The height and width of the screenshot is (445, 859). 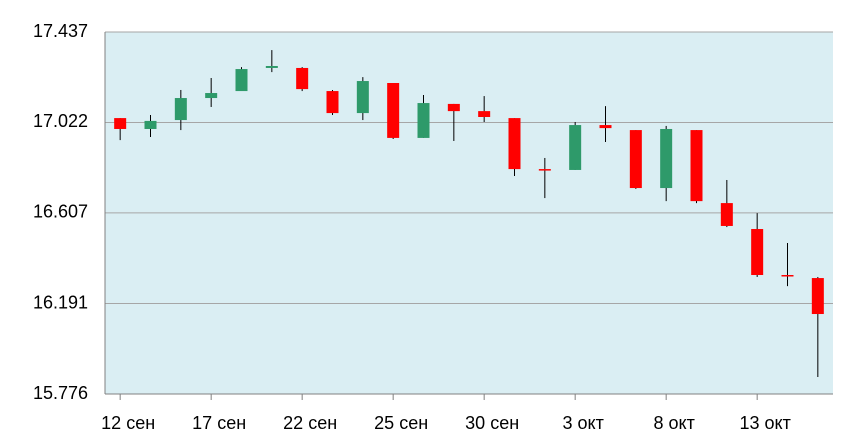 I want to click on y-tick-label: 17.437, so click(x=60, y=31).